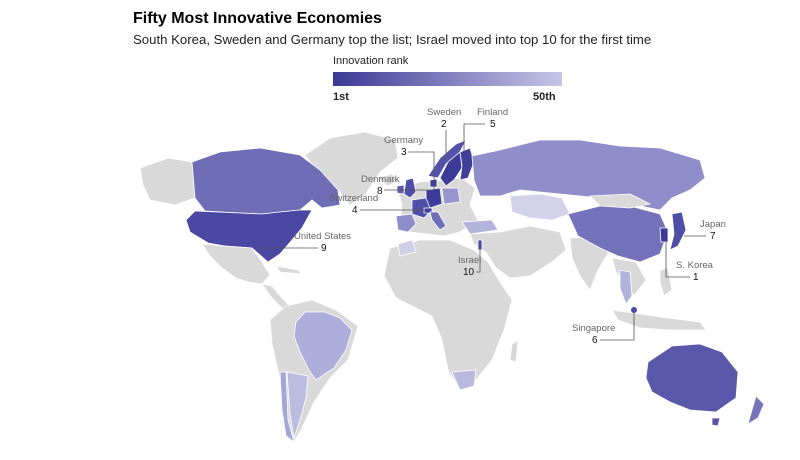 This screenshot has height=460, width=800. Describe the element at coordinates (433, 183) in the screenshot. I see `denmark` at that location.